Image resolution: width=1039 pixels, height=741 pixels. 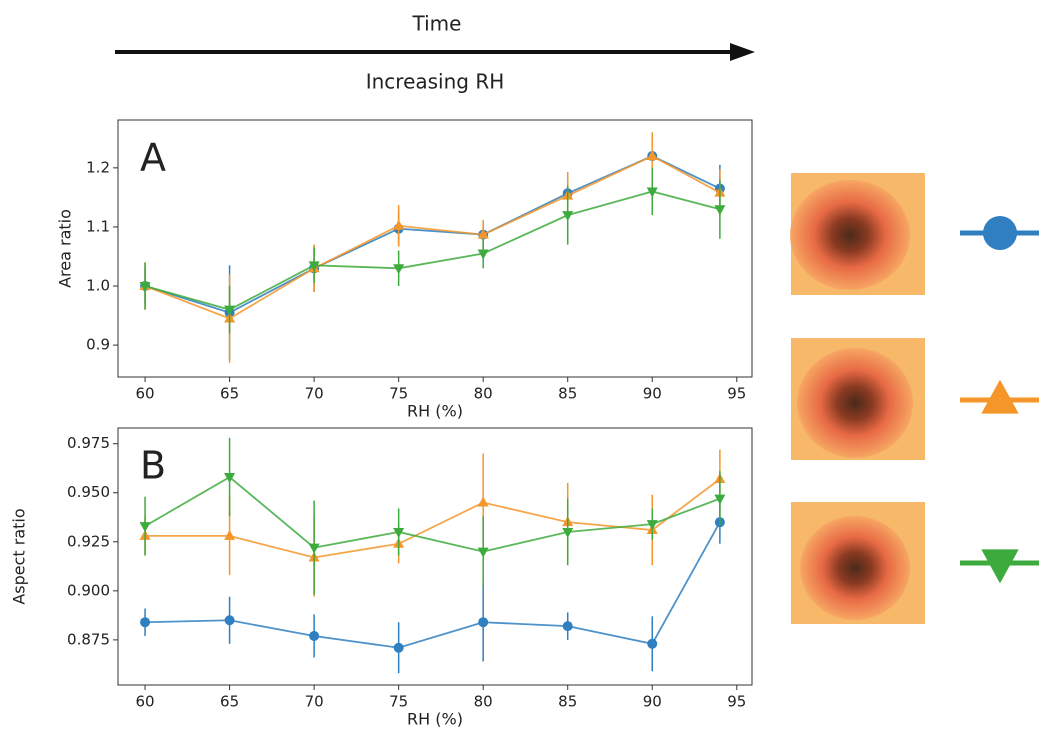 What do you see at coordinates (88, 639) in the screenshot?
I see `y-tick-label: 0.875` at bounding box center [88, 639].